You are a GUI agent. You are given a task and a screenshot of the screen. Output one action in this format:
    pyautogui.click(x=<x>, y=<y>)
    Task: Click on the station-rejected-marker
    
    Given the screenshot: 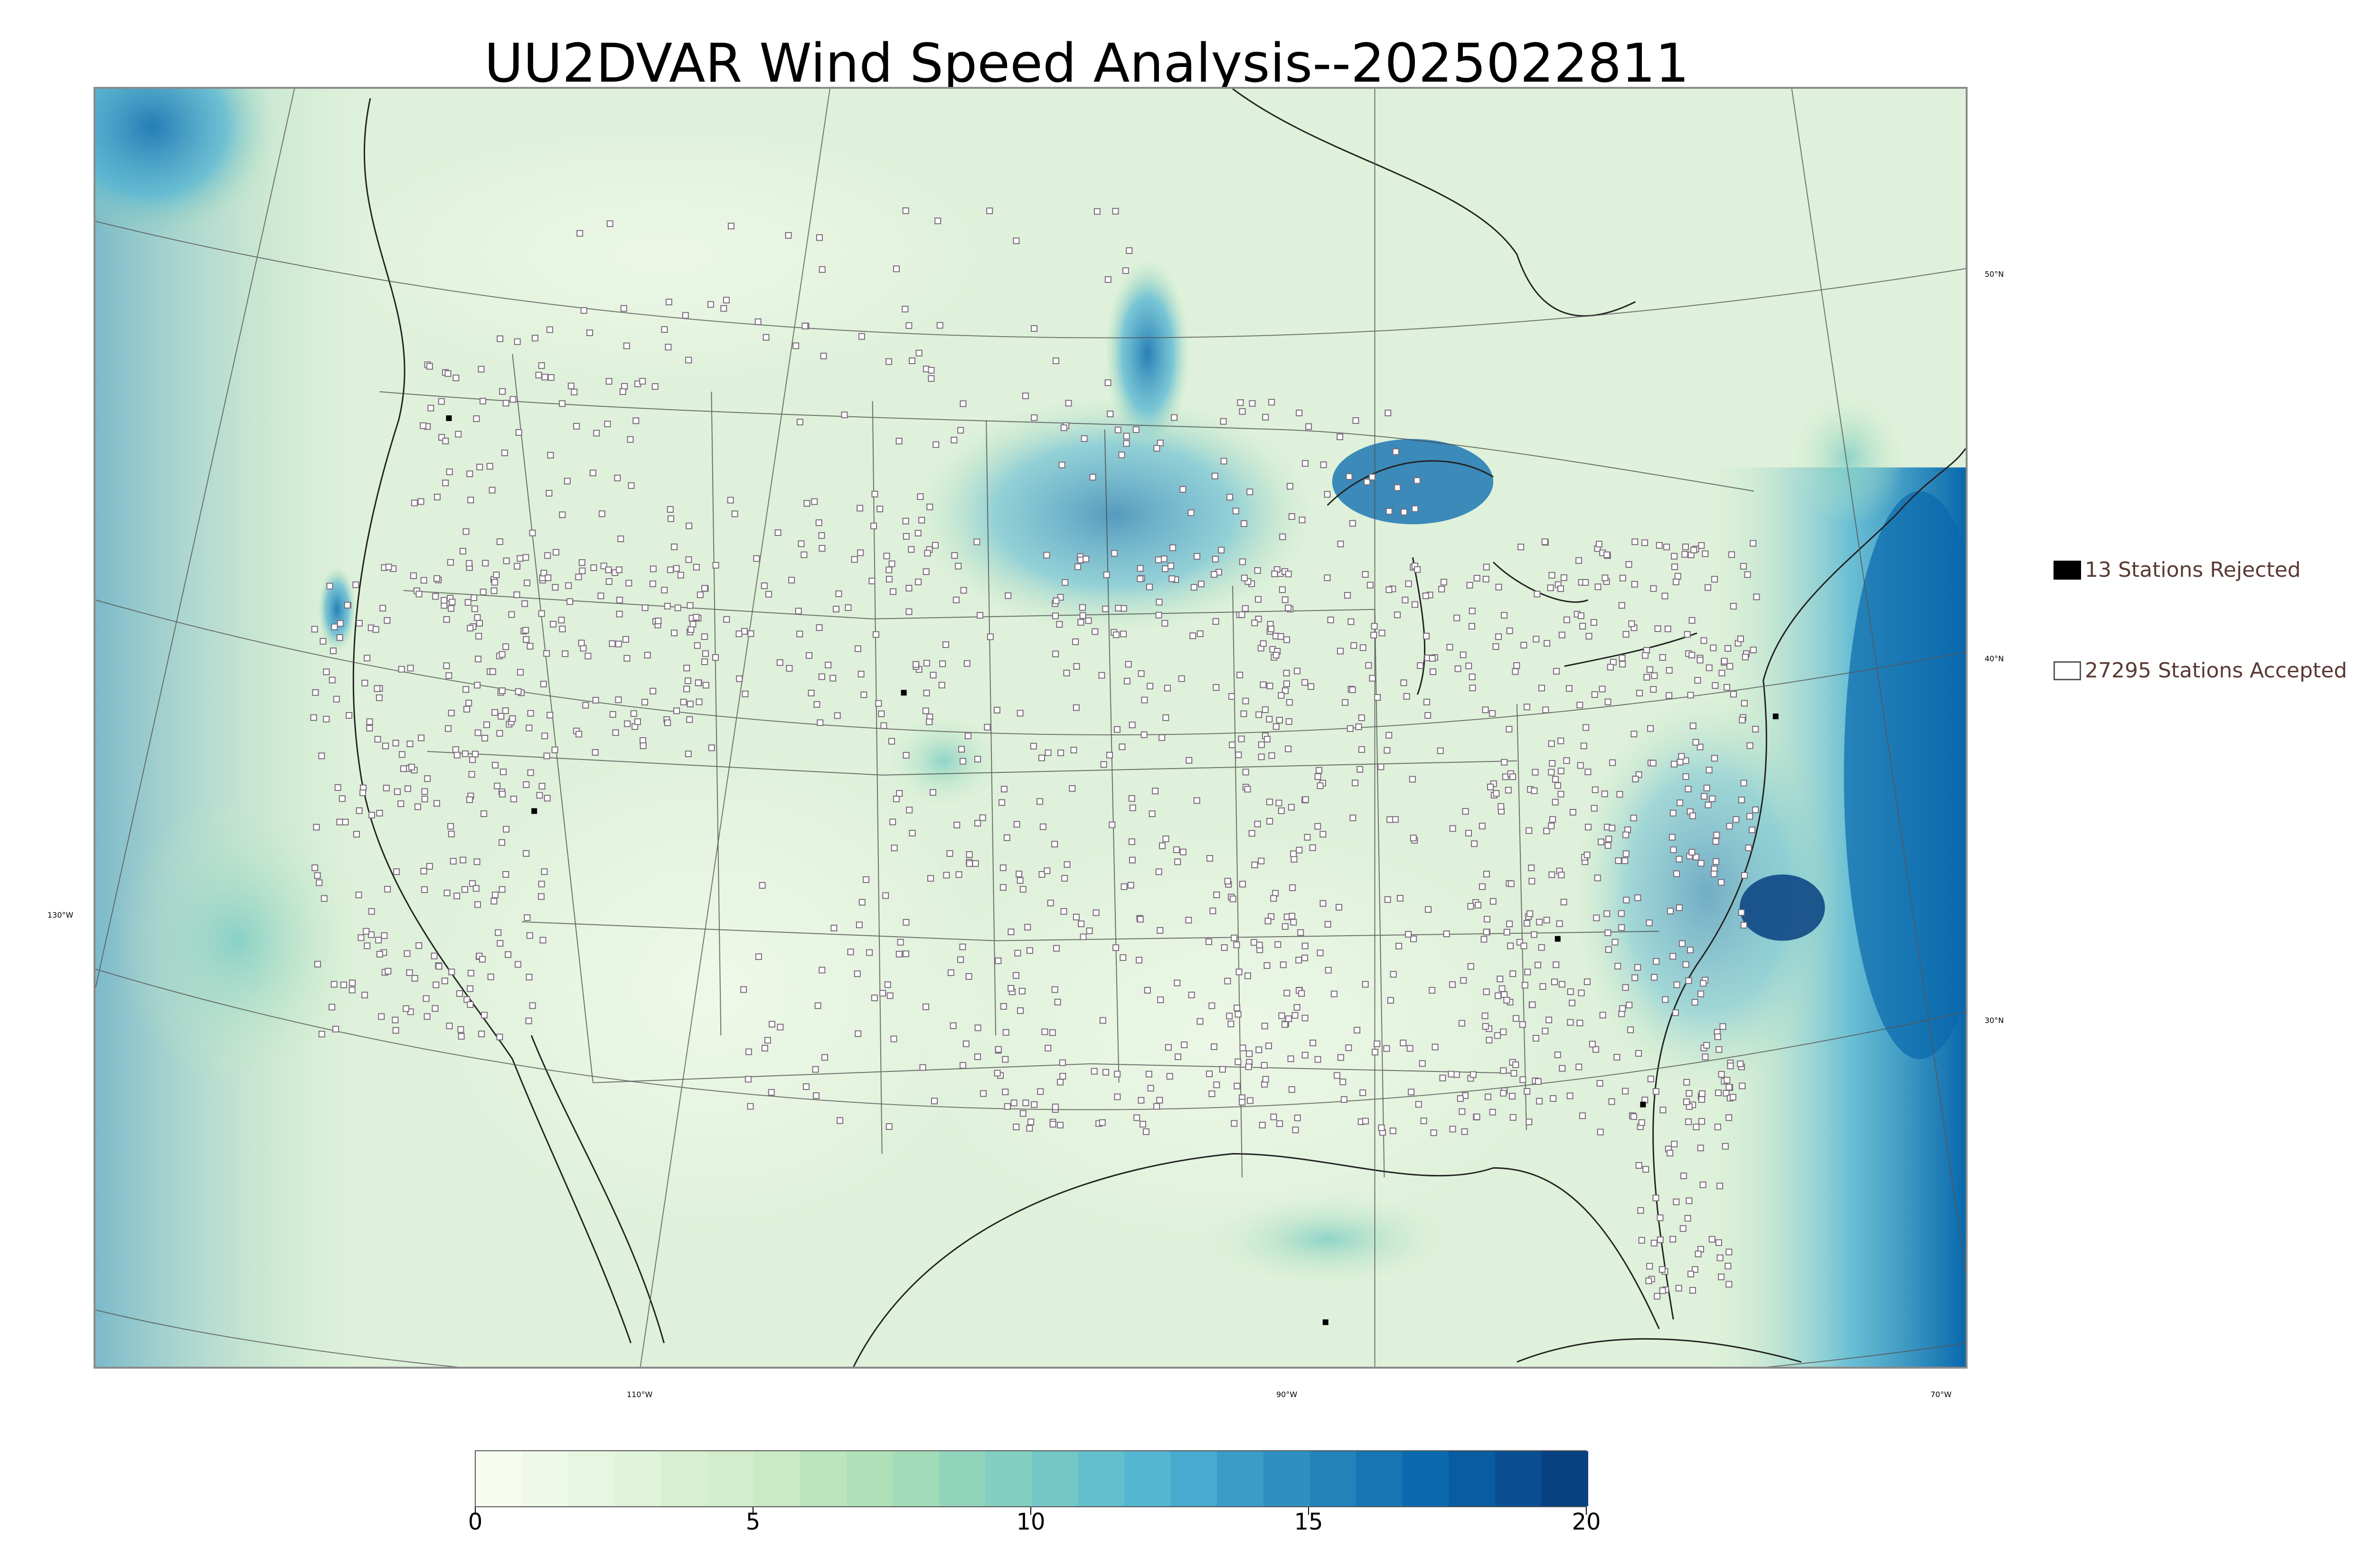 What is the action you would take?
    pyautogui.click(x=904, y=693)
    